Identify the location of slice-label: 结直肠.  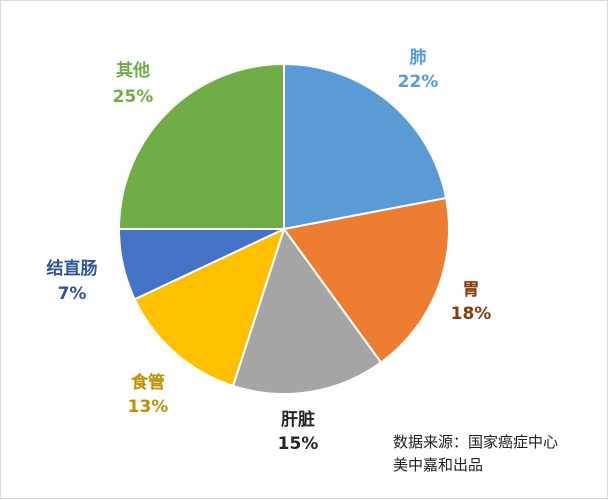
(72, 268).